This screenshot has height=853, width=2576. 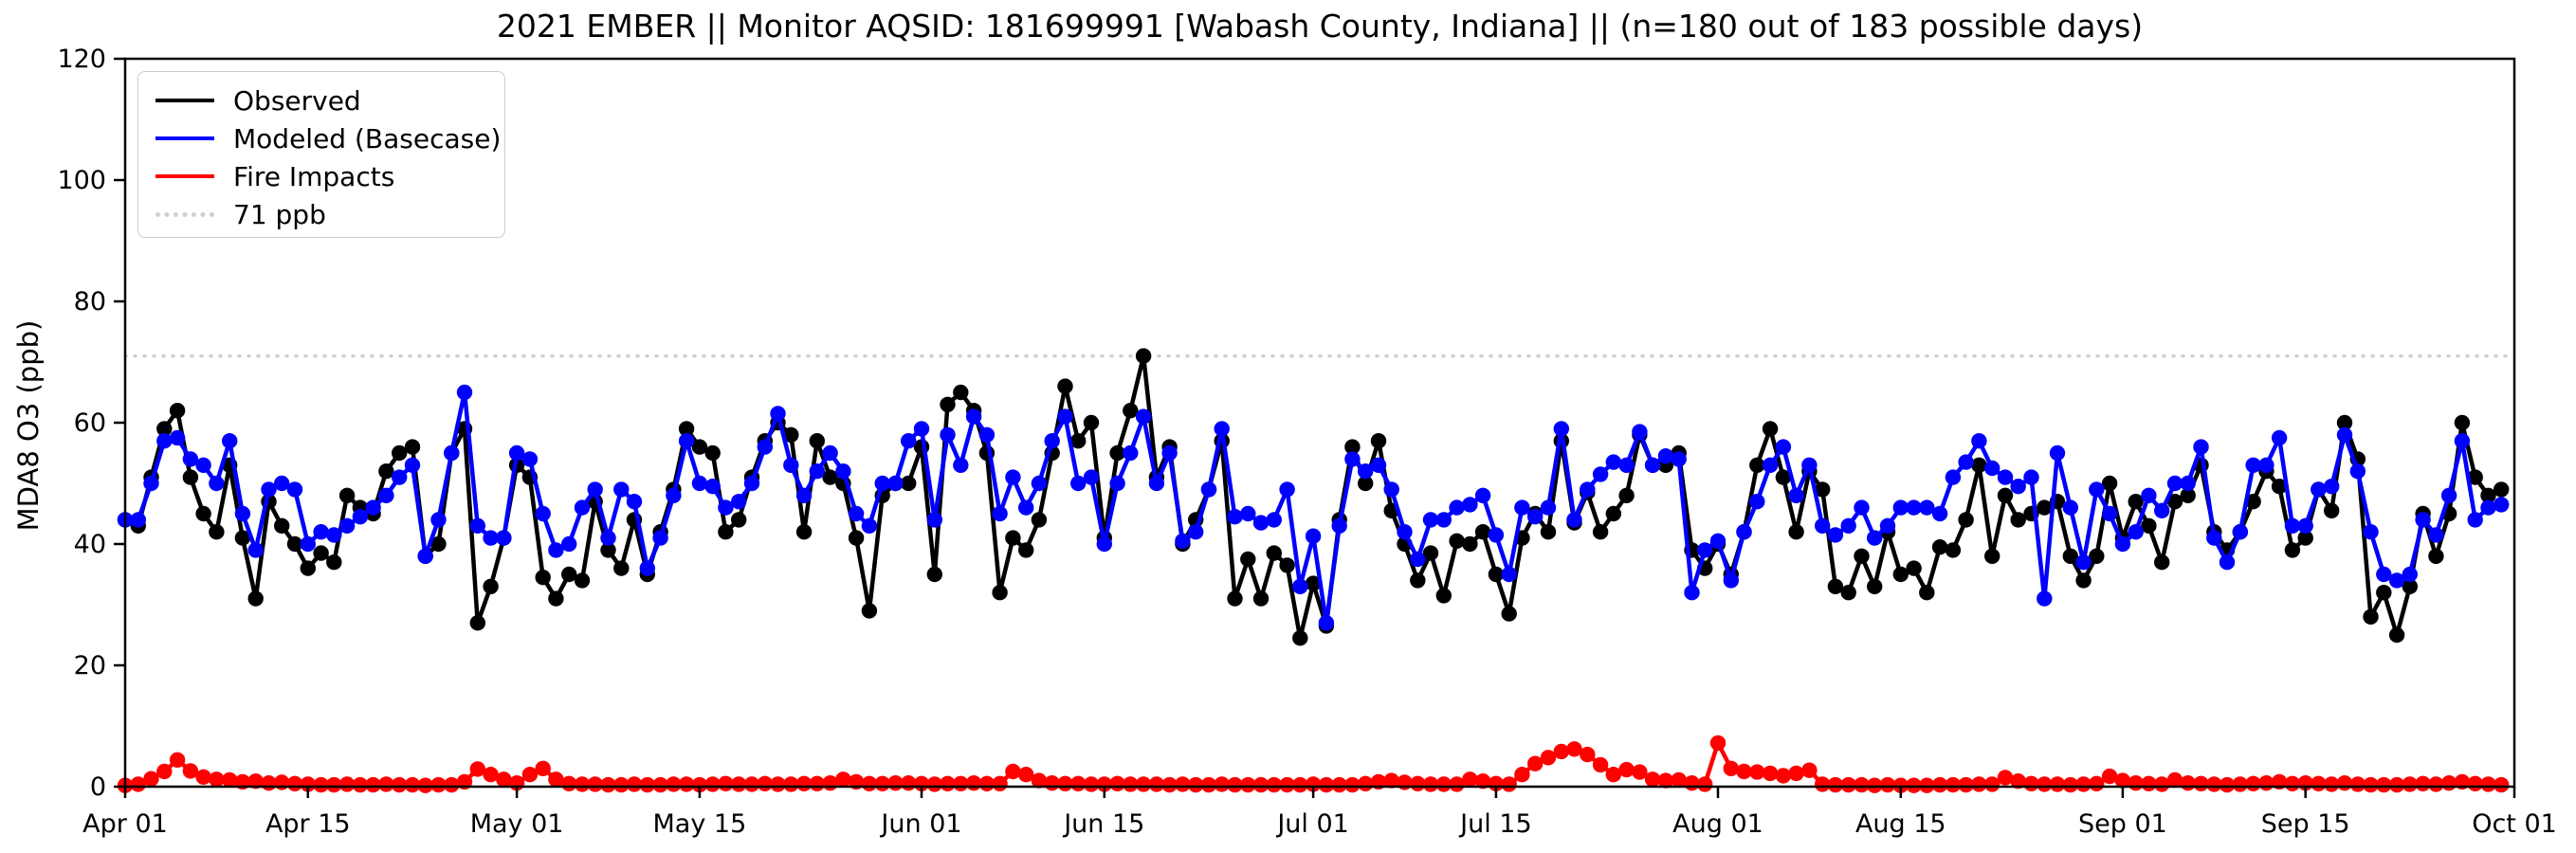 What do you see at coordinates (2305, 824) in the screenshot?
I see `x-tick-label: Sep 15` at bounding box center [2305, 824].